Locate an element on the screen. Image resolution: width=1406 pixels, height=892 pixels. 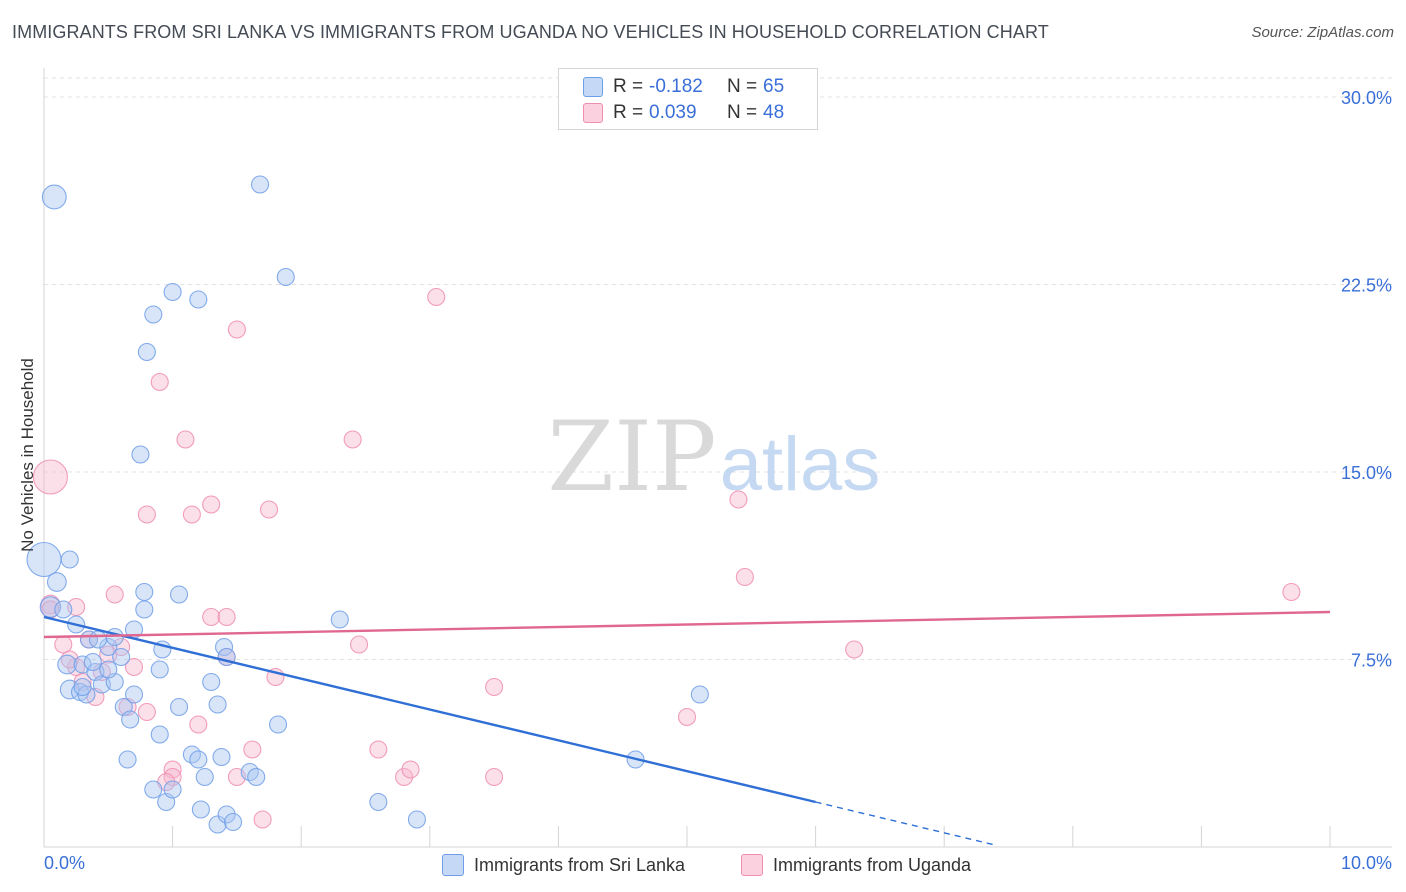
bottom-legend-label-uganda: Immigrants from Uganda is located at coordinates (872, 864).